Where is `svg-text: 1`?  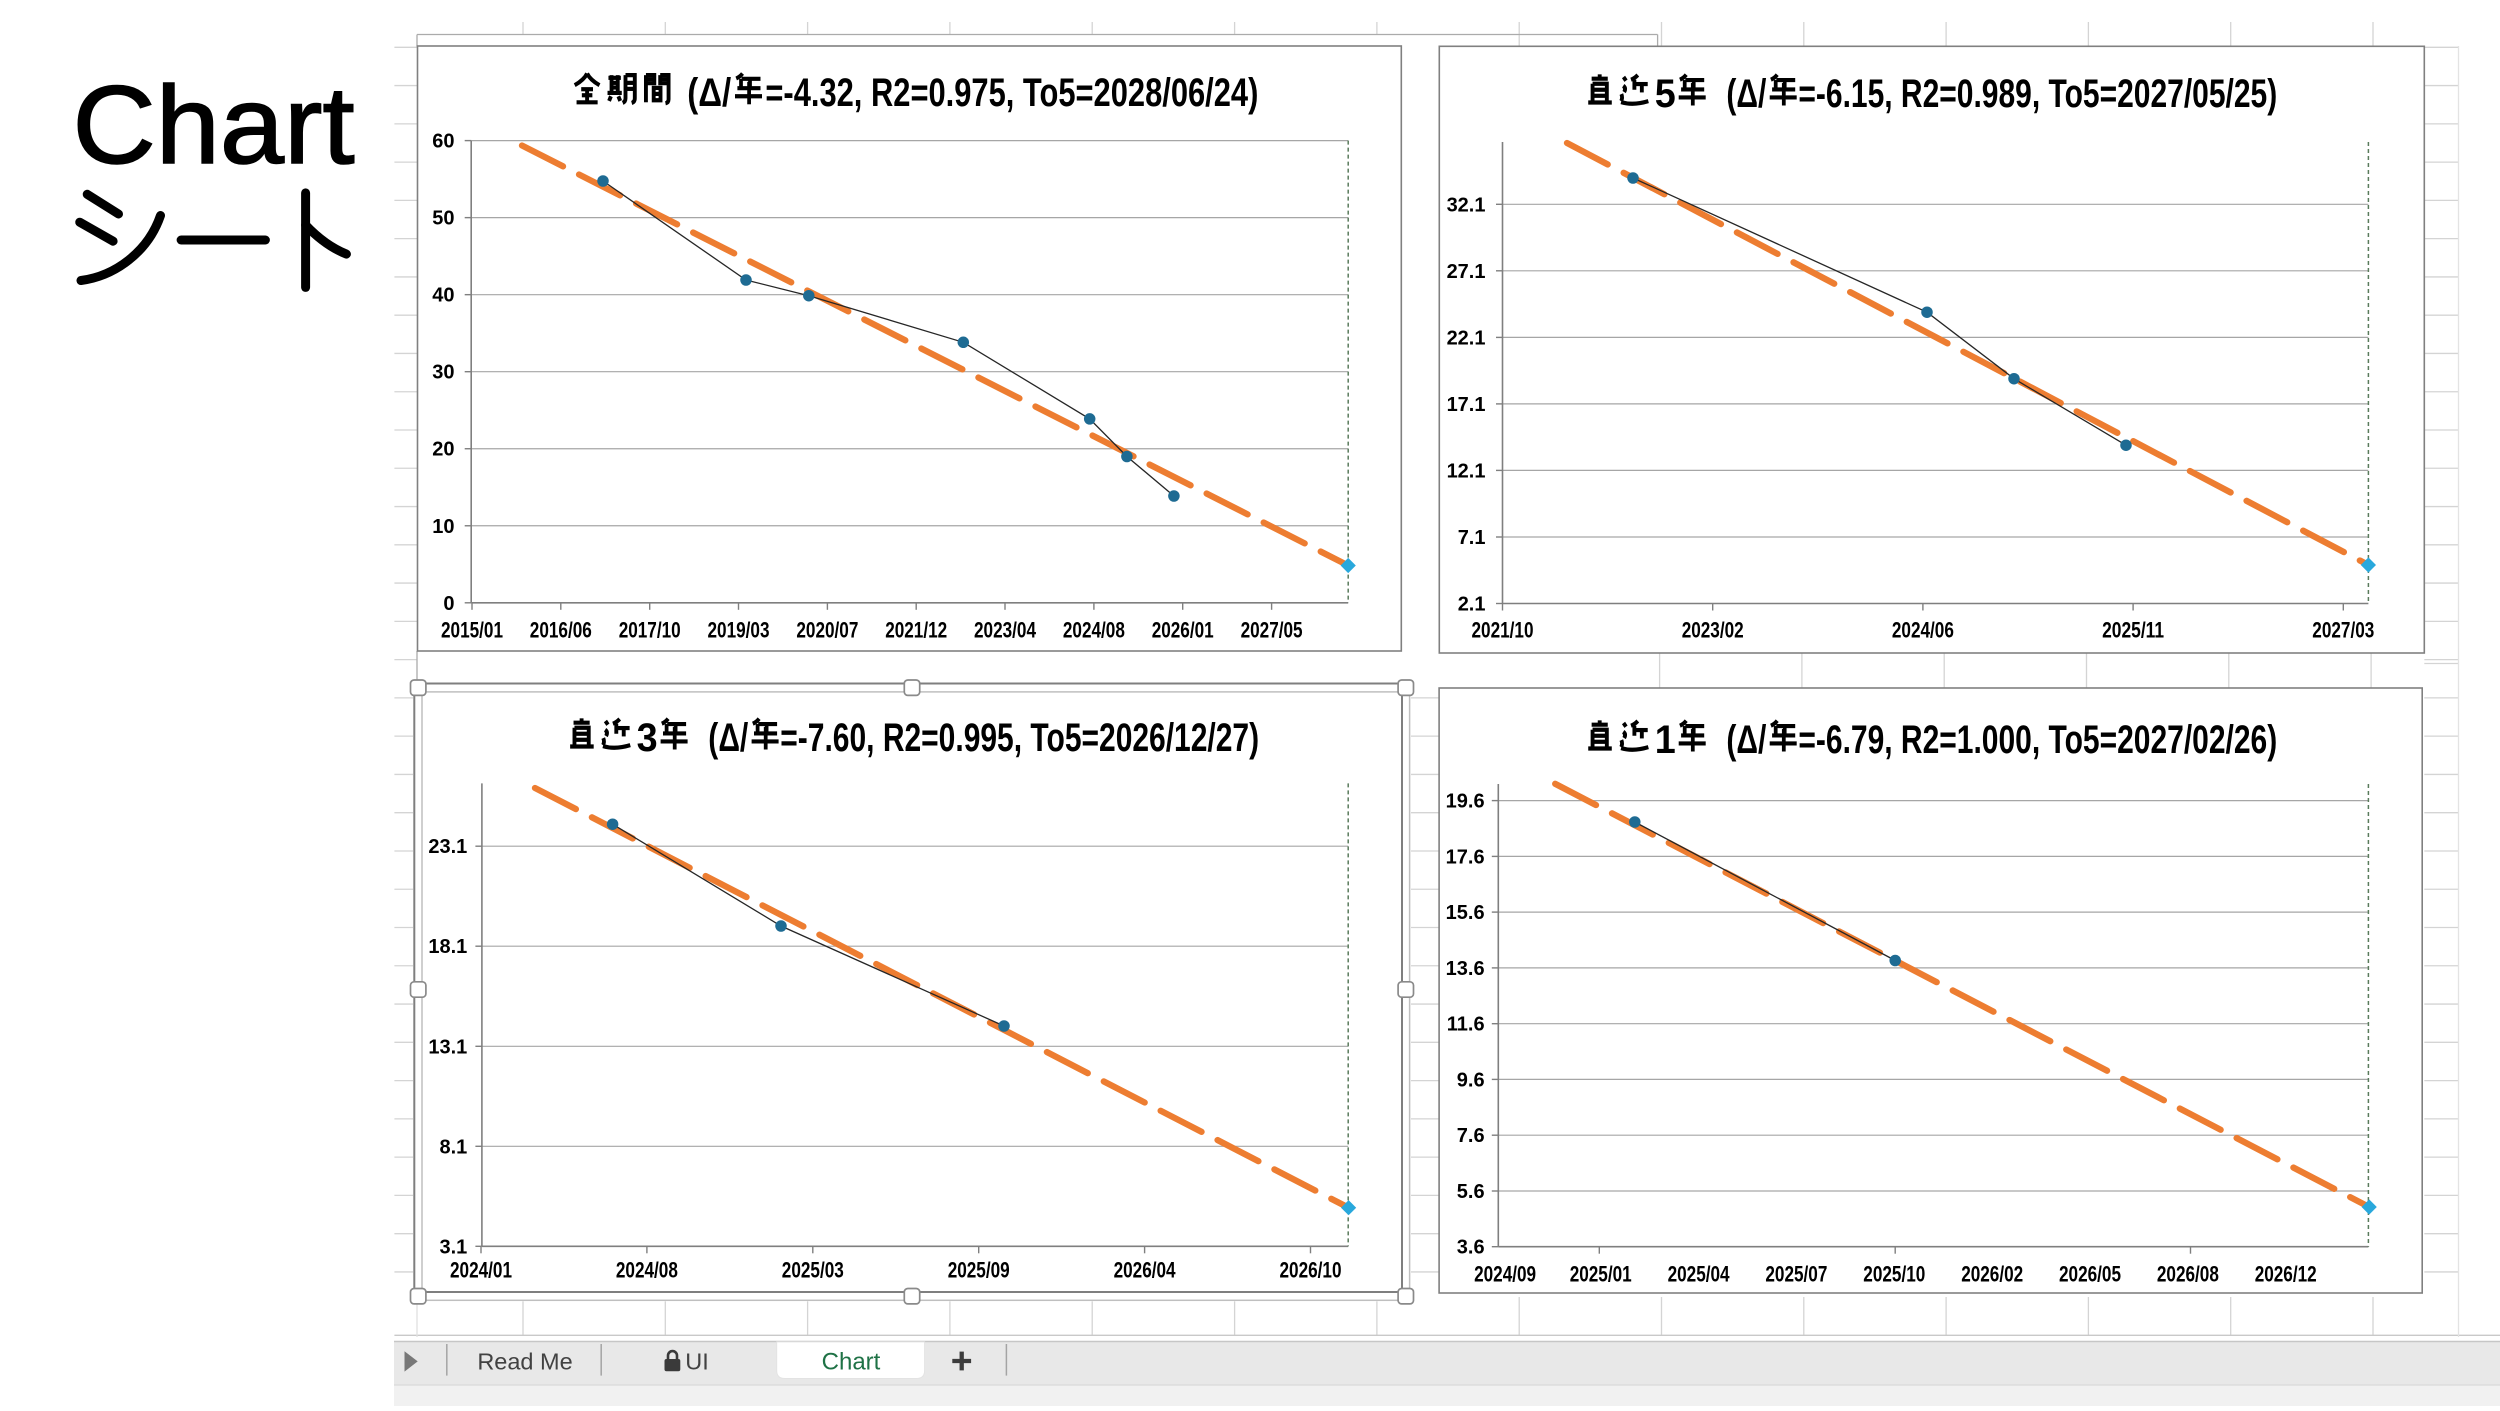
svg-text: 1 is located at coordinates (1665, 740).